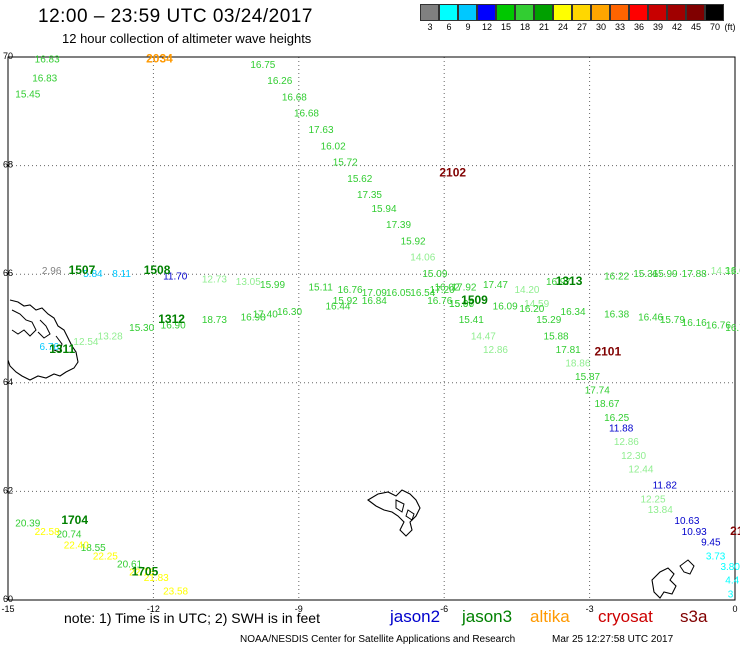  Describe the element at coordinates (27, 524) in the screenshot. I see `wave-height-value: 20.39` at that location.